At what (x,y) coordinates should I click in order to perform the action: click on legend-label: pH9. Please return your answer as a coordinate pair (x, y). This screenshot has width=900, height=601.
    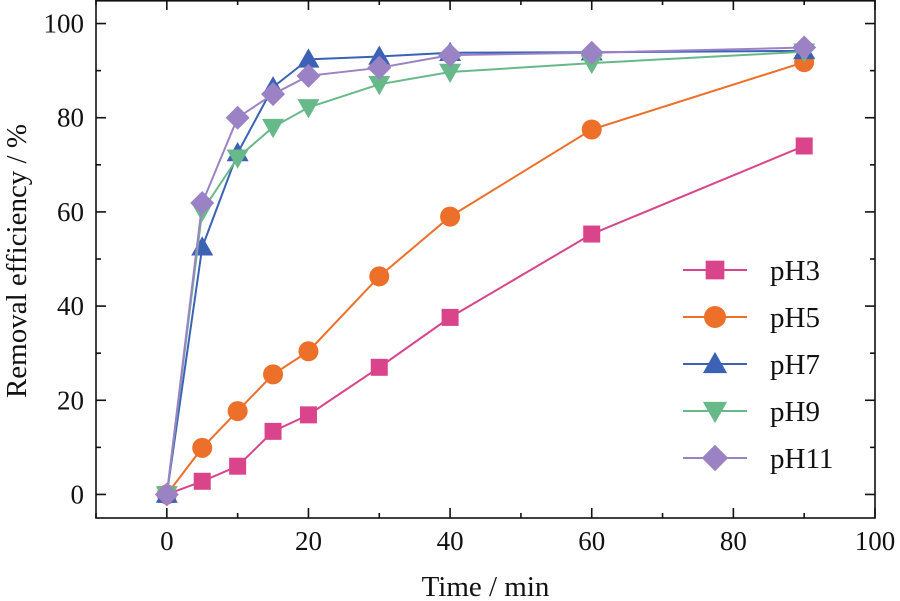
    Looking at the image, I should click on (795, 412).